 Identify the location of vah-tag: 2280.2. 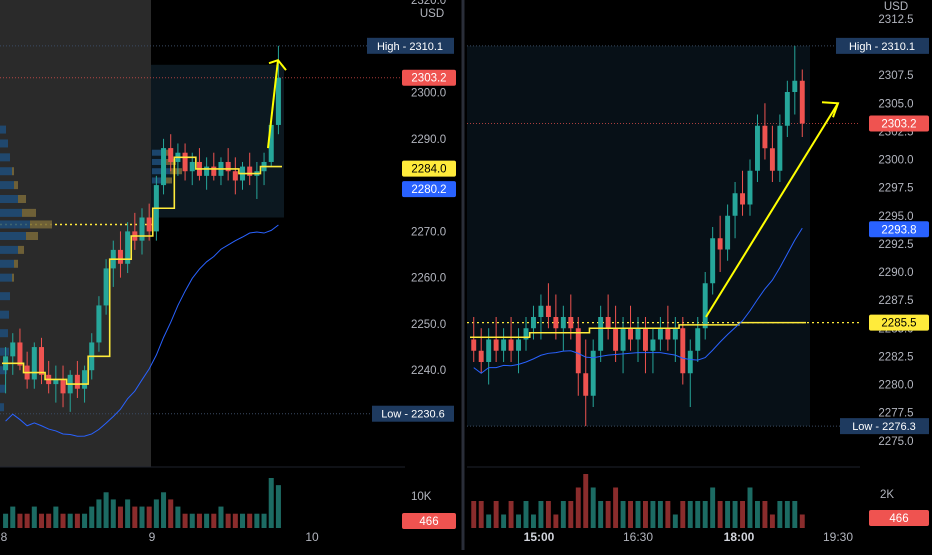
(428, 190).